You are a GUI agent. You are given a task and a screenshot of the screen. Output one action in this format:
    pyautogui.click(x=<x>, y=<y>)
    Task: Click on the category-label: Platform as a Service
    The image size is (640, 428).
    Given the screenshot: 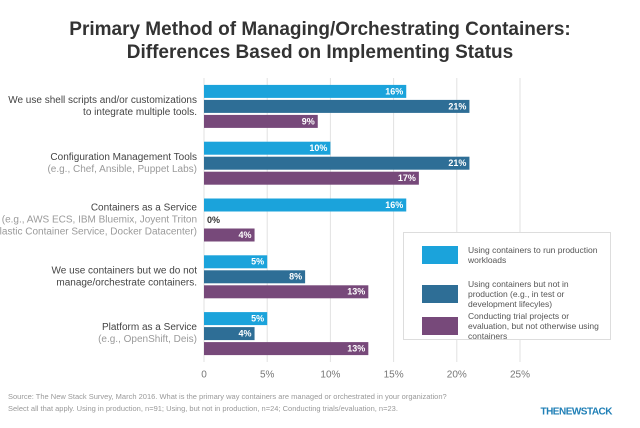 What is the action you would take?
    pyautogui.click(x=149, y=327)
    